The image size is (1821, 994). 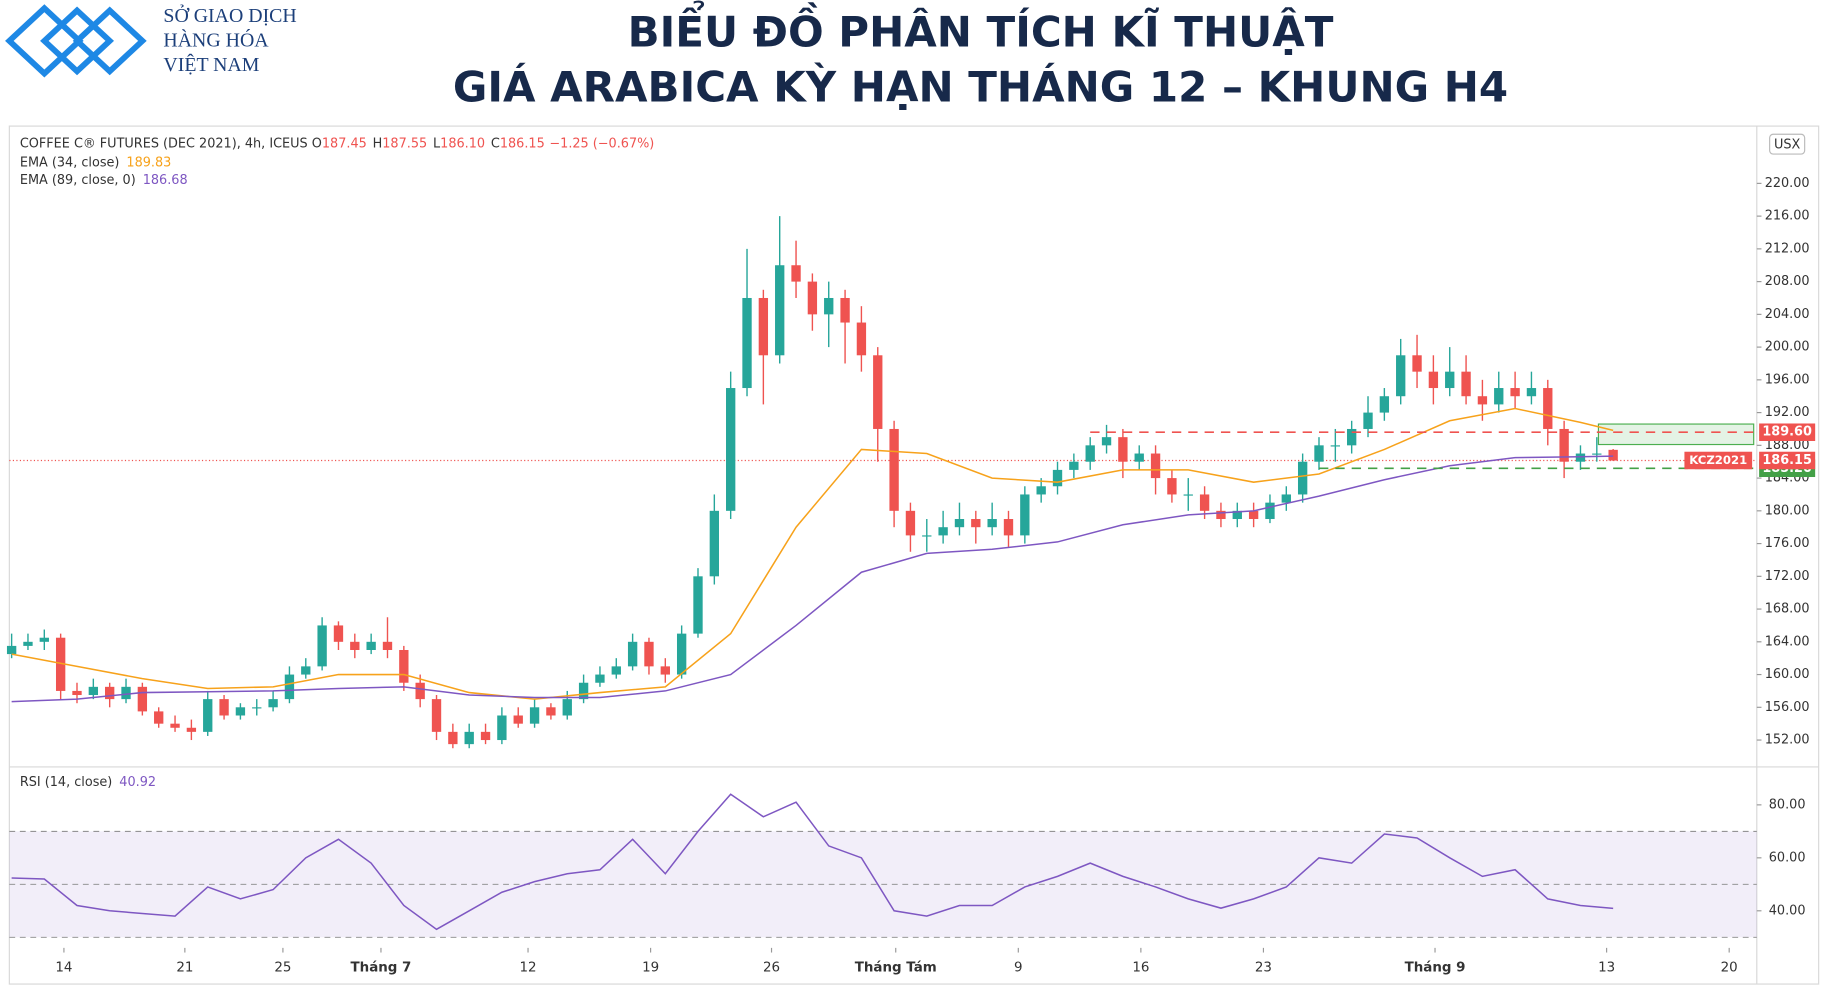 I want to click on symbol-box, so click(x=1718, y=460).